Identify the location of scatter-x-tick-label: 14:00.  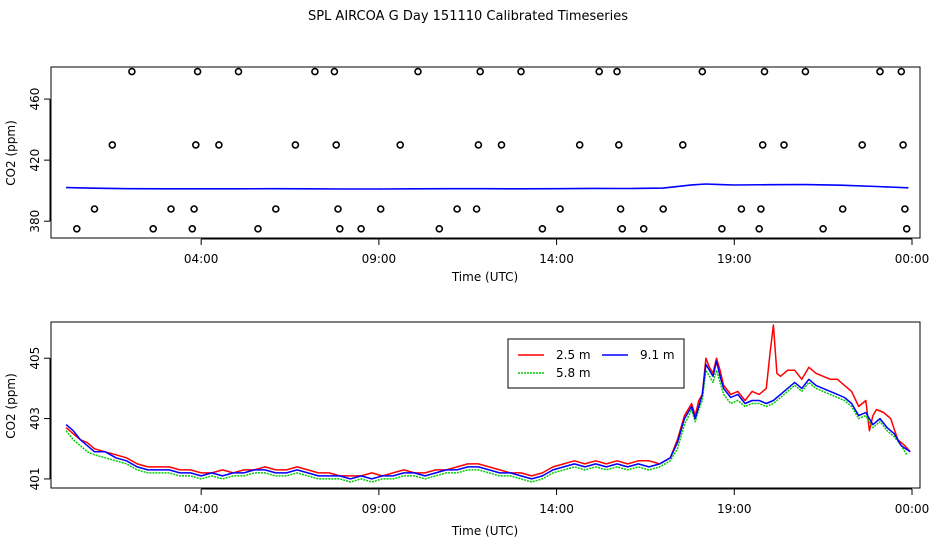
(556, 259).